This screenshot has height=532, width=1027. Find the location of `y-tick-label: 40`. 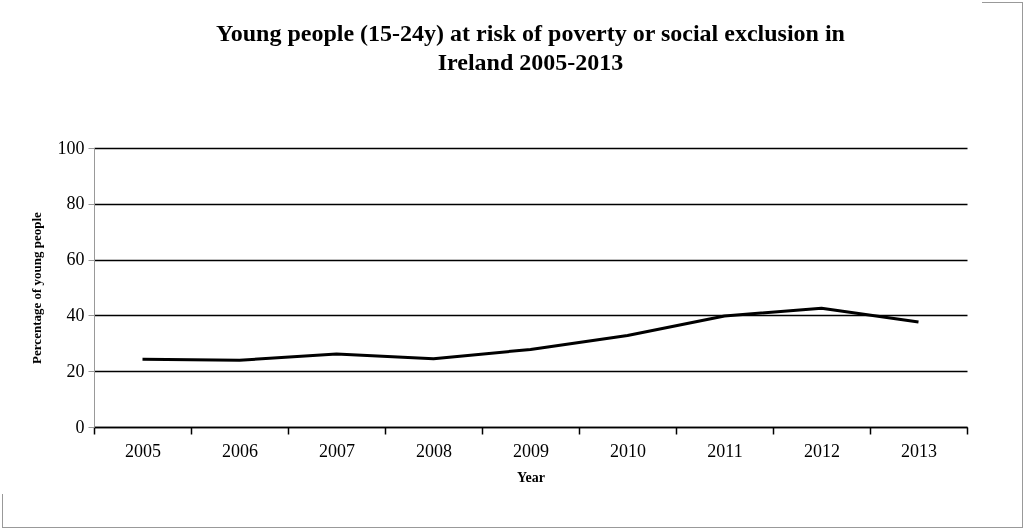

y-tick-label: 40 is located at coordinates (75, 314).